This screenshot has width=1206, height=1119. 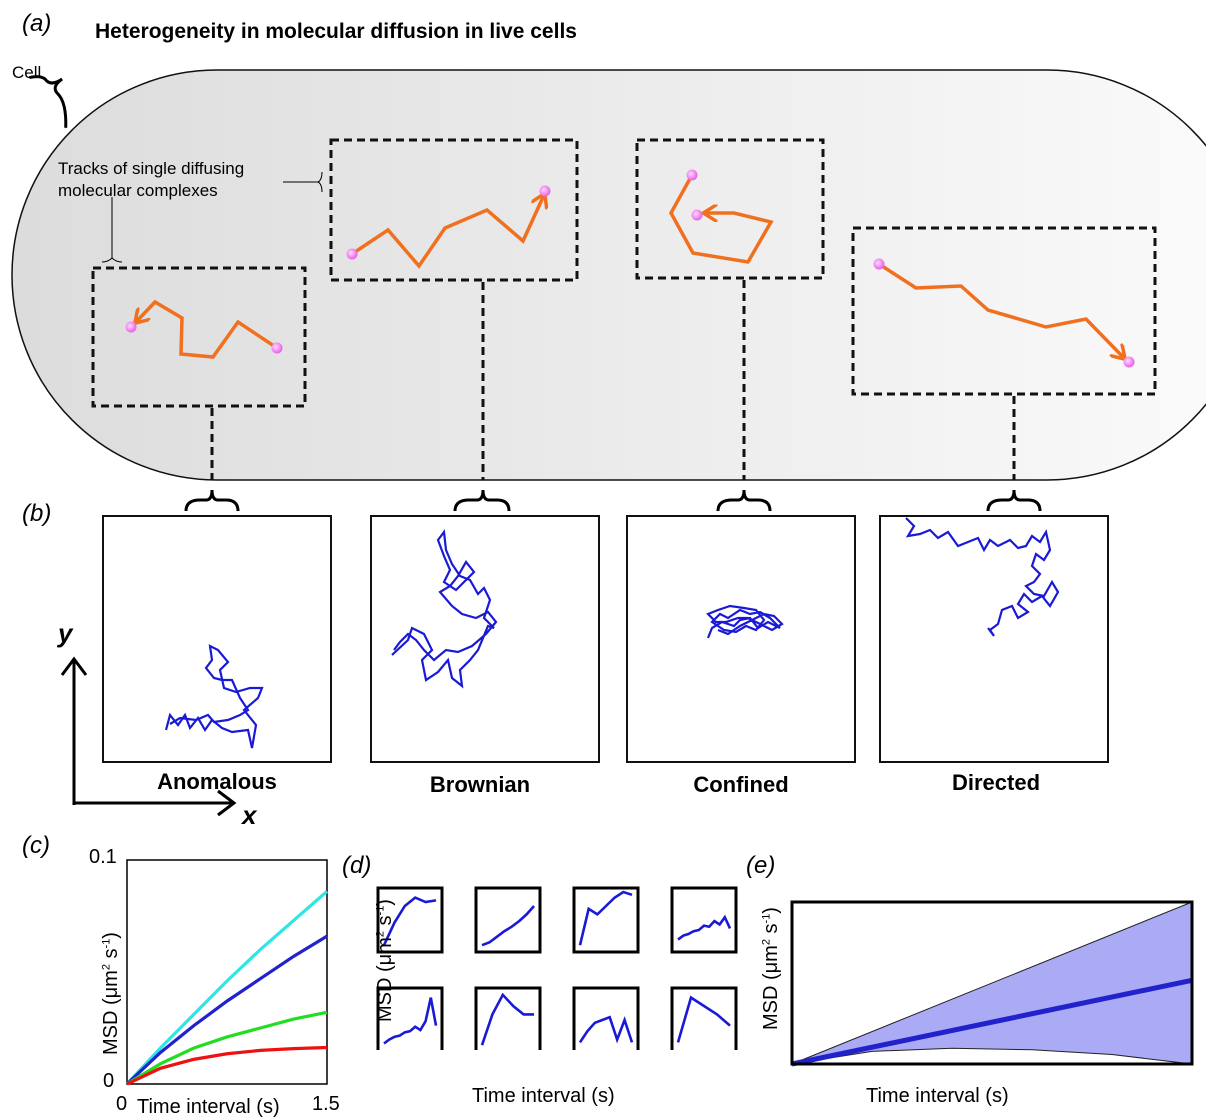 I want to click on c-series-red, so click(x=227, y=1065).